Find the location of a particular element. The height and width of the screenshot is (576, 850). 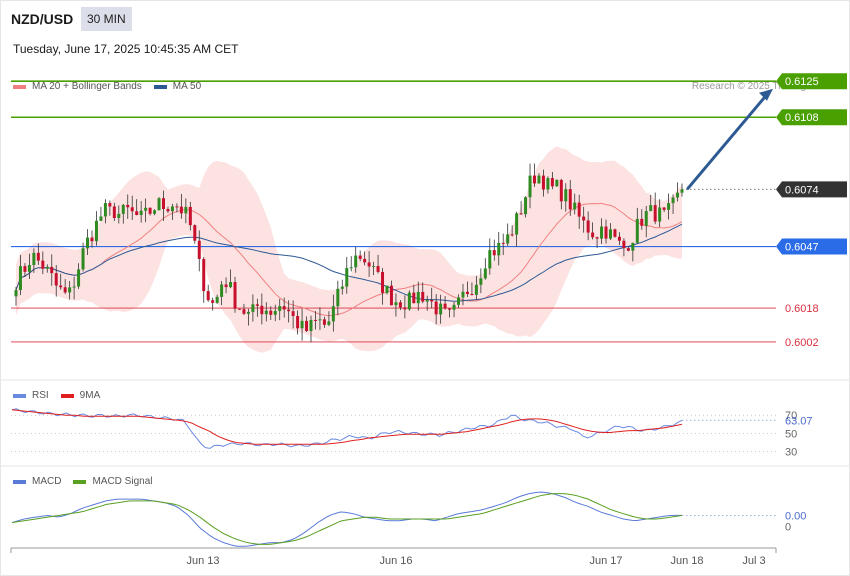

macd-swatch-icon is located at coordinates (19, 481).